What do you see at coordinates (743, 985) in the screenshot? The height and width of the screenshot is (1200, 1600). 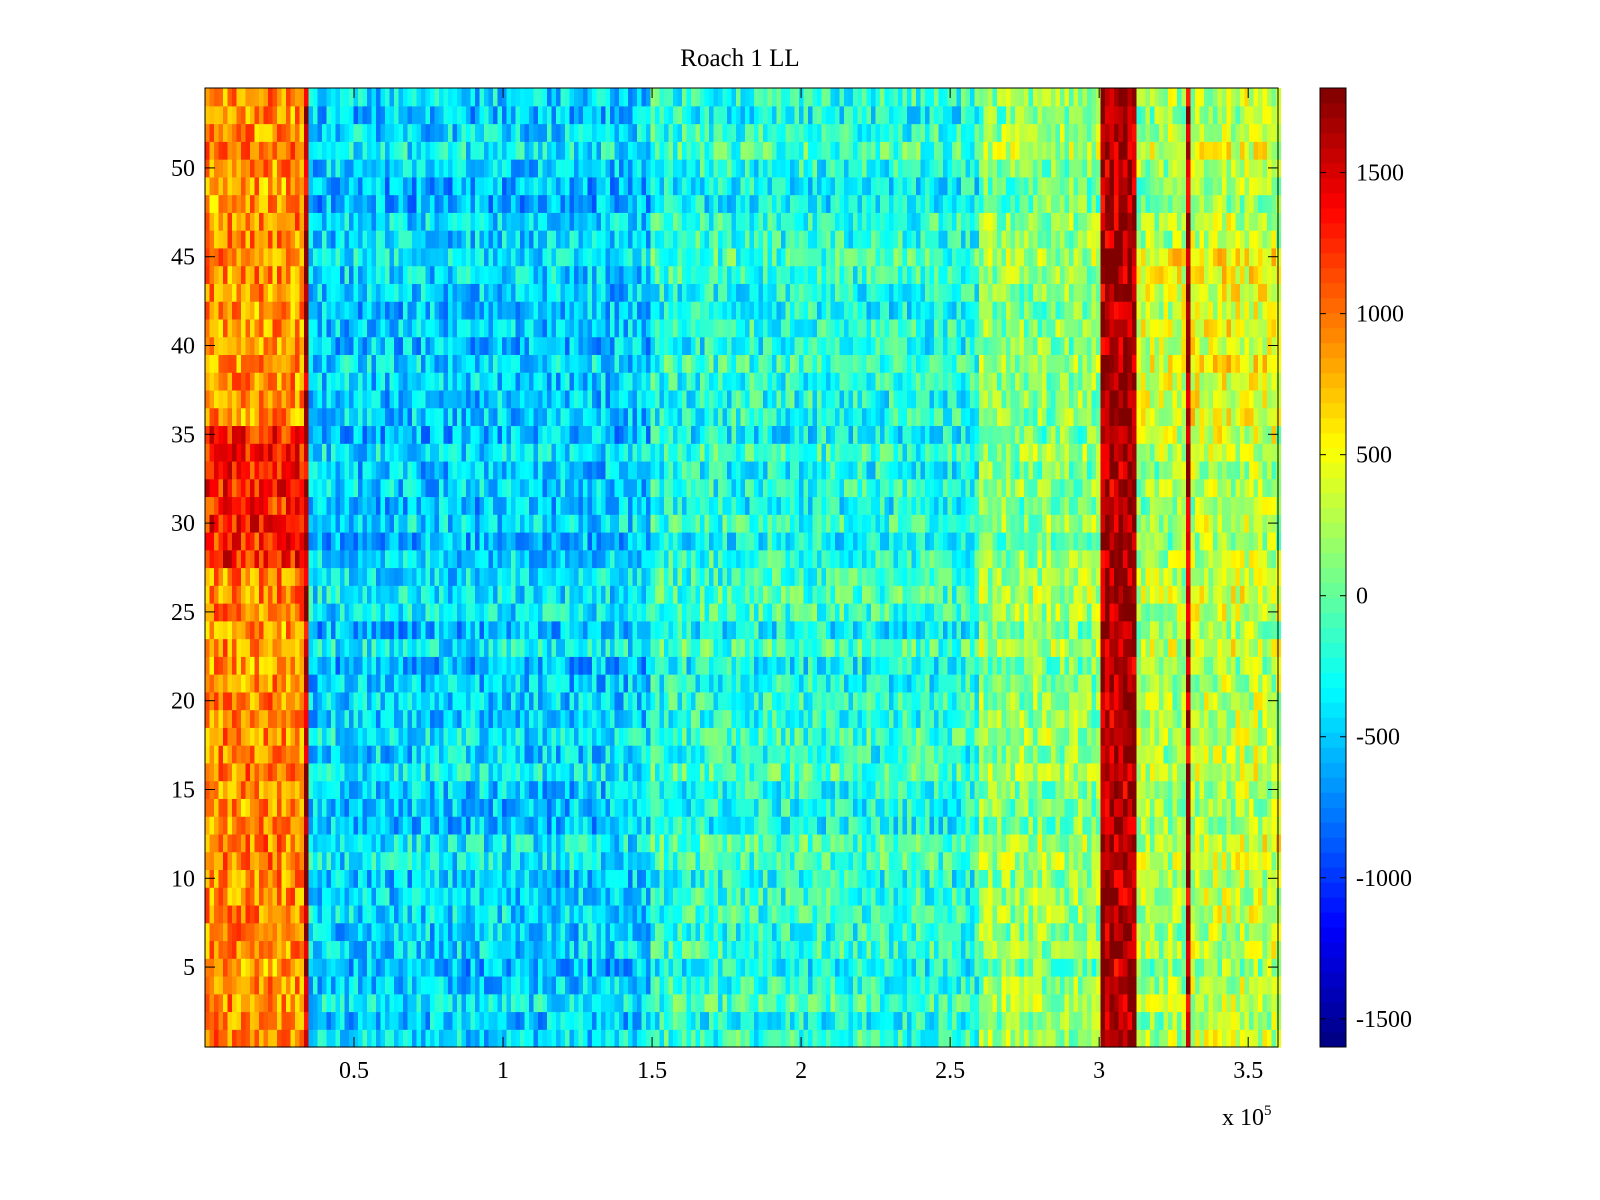 I see `heatmap-row` at bounding box center [743, 985].